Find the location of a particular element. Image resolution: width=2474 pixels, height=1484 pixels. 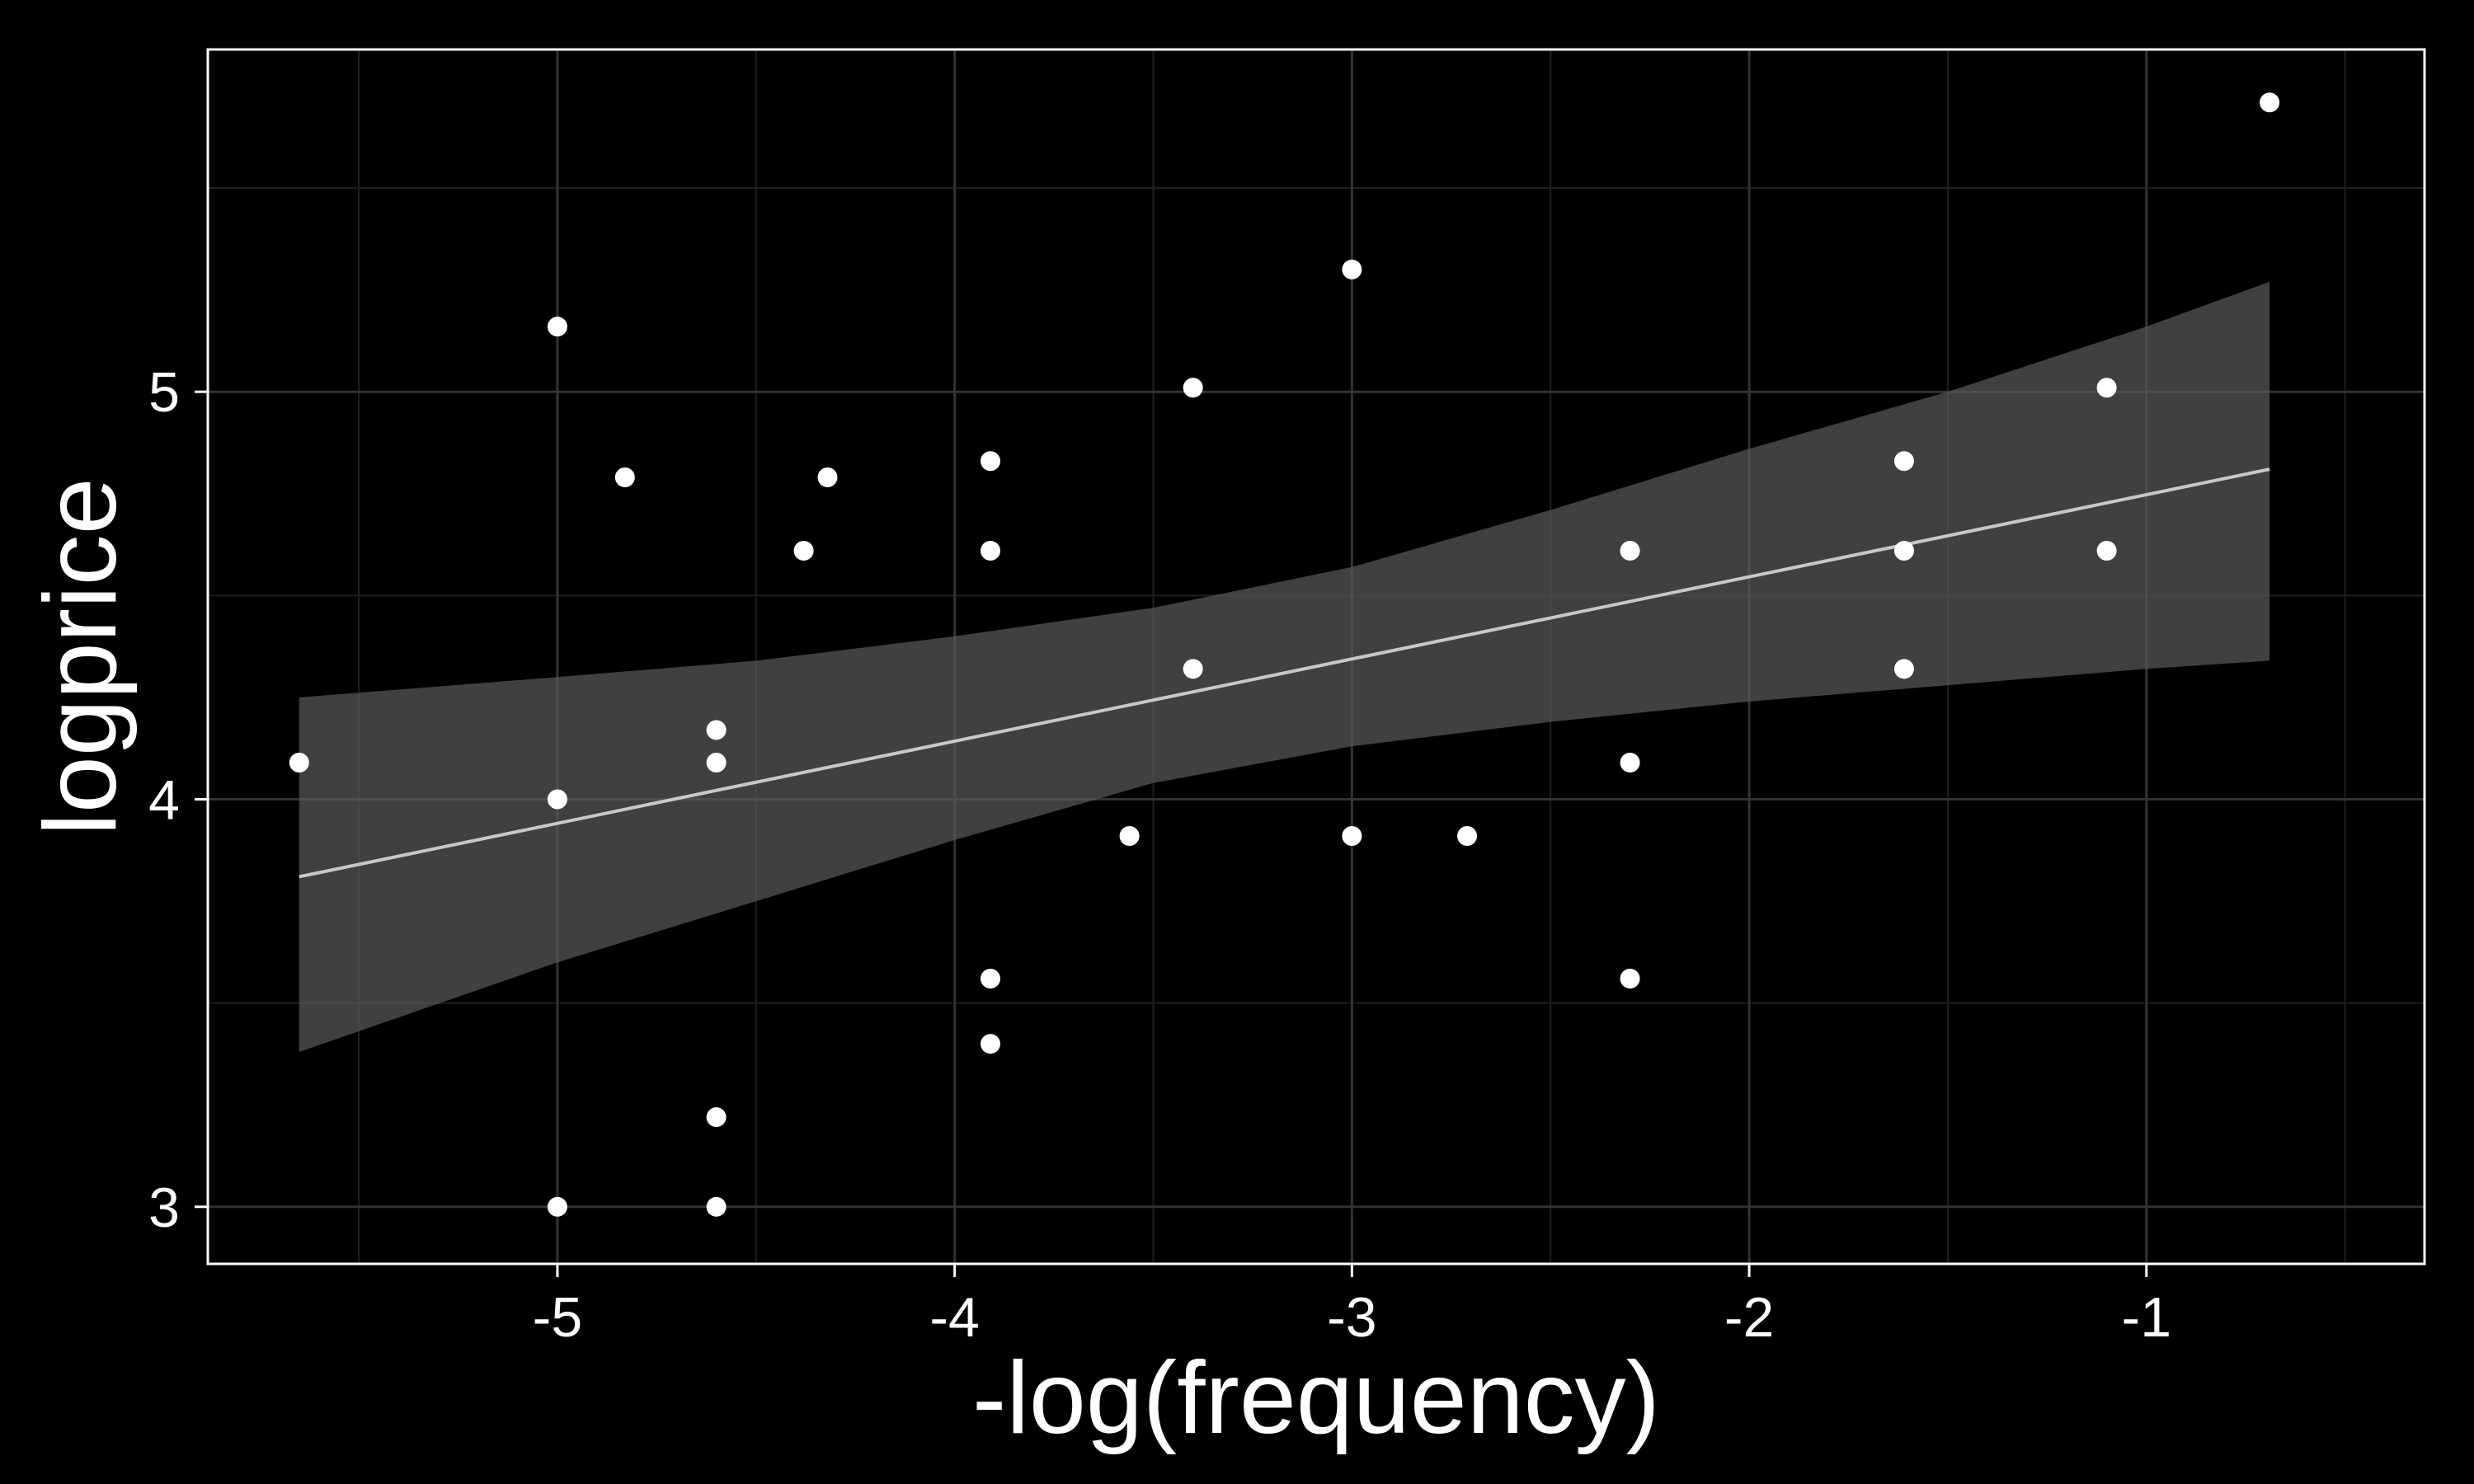

x-axis-ticks: -5 -4 -3 -2 -1 is located at coordinates (1352, 1306).